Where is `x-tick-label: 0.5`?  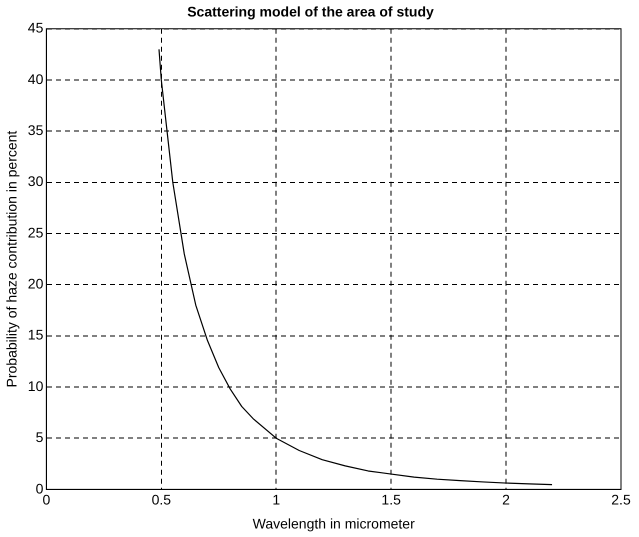 x-tick-label: 0.5 is located at coordinates (162, 500).